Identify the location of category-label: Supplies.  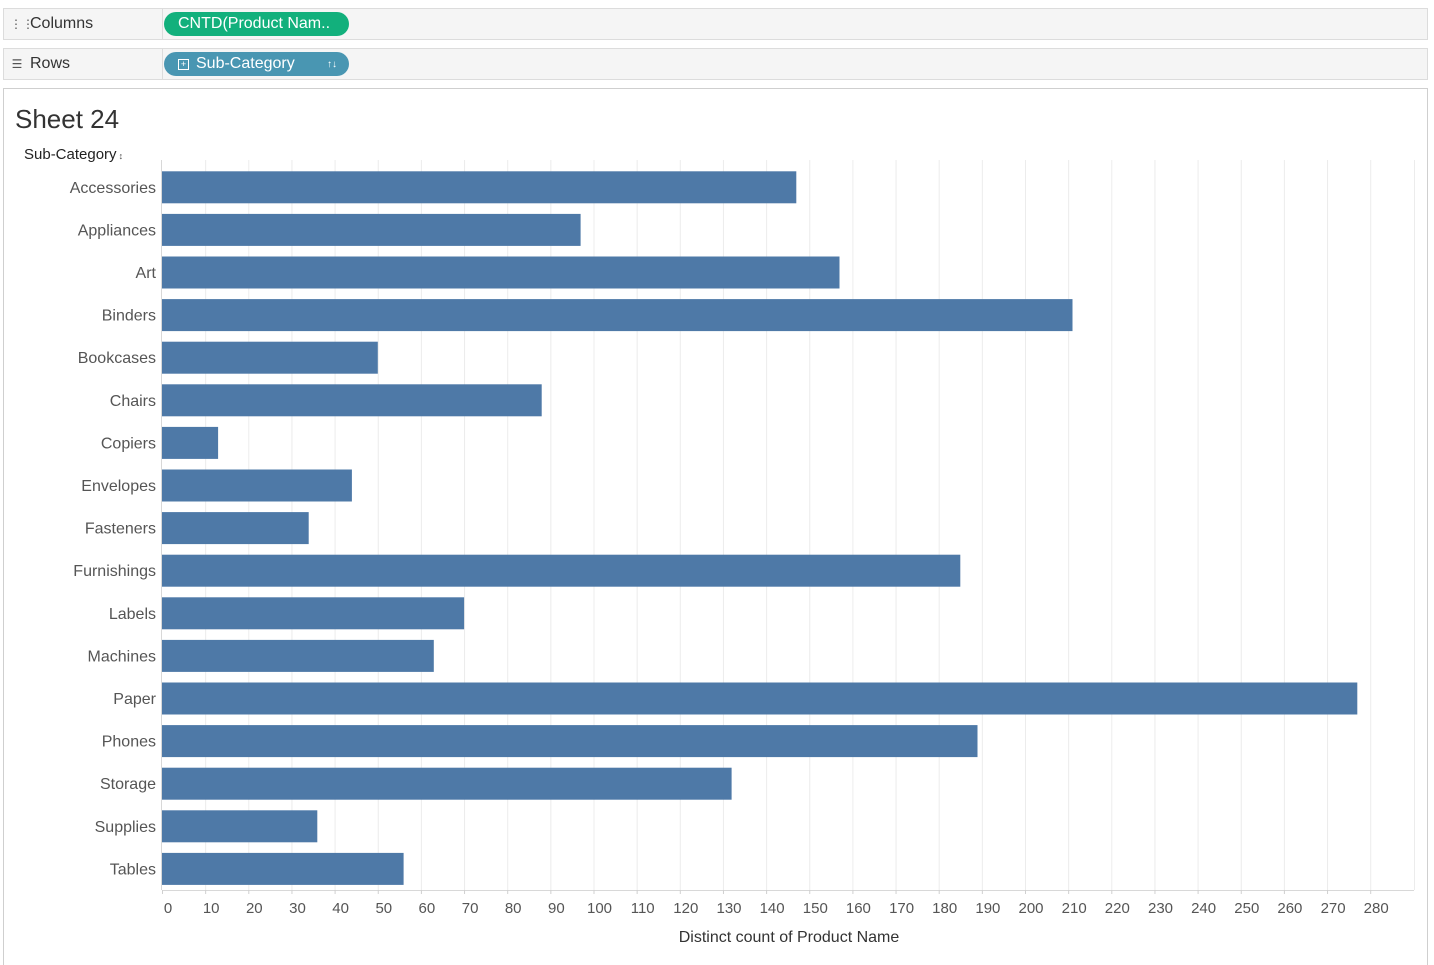
(125, 827).